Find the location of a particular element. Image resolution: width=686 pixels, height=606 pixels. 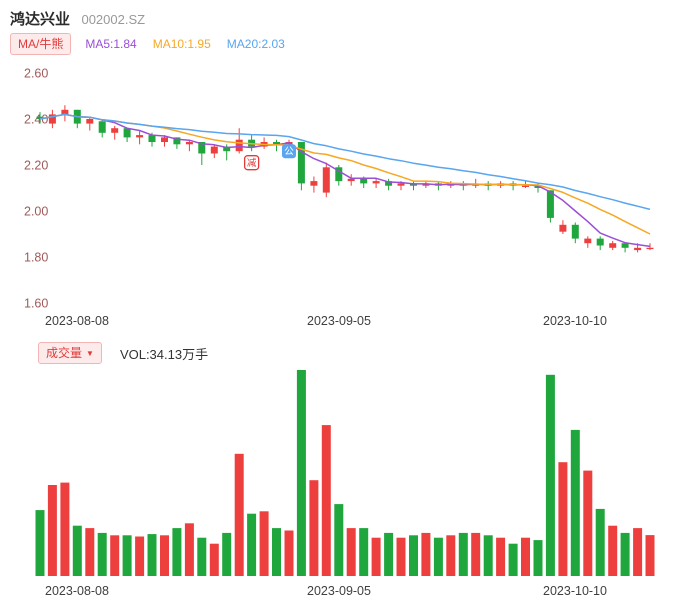

svg-text: 公 is located at coordinates (289, 152).